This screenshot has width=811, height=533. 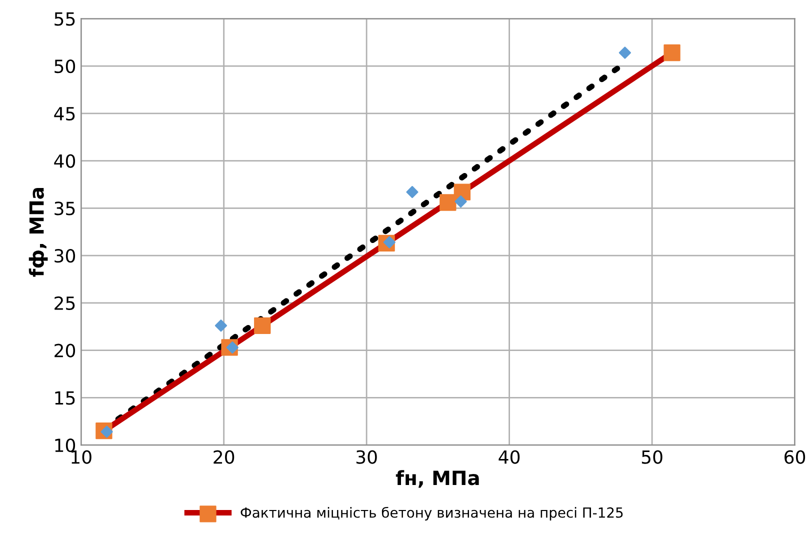 I want to click on y-tick-label: 55, so click(x=64, y=19).